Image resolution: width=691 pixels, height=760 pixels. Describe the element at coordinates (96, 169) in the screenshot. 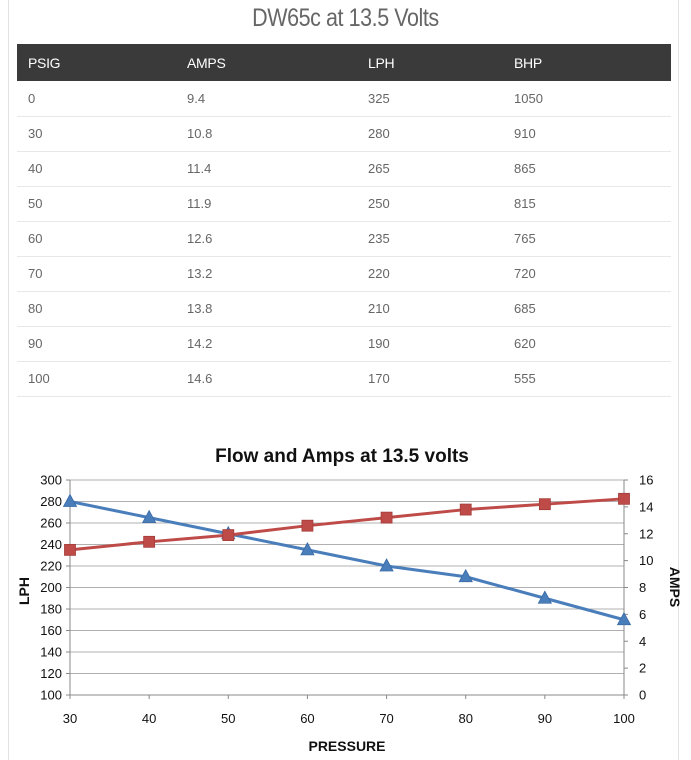

I see `table-cell: 40` at that location.